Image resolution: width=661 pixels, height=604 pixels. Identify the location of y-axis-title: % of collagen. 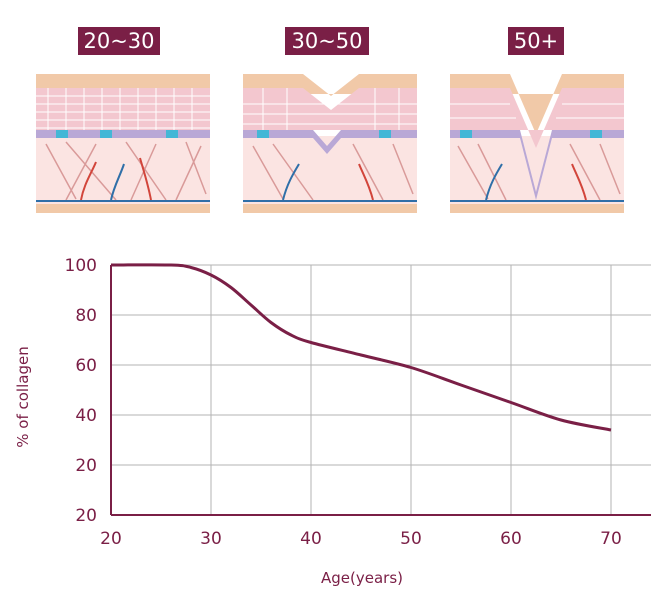
(23, 396).